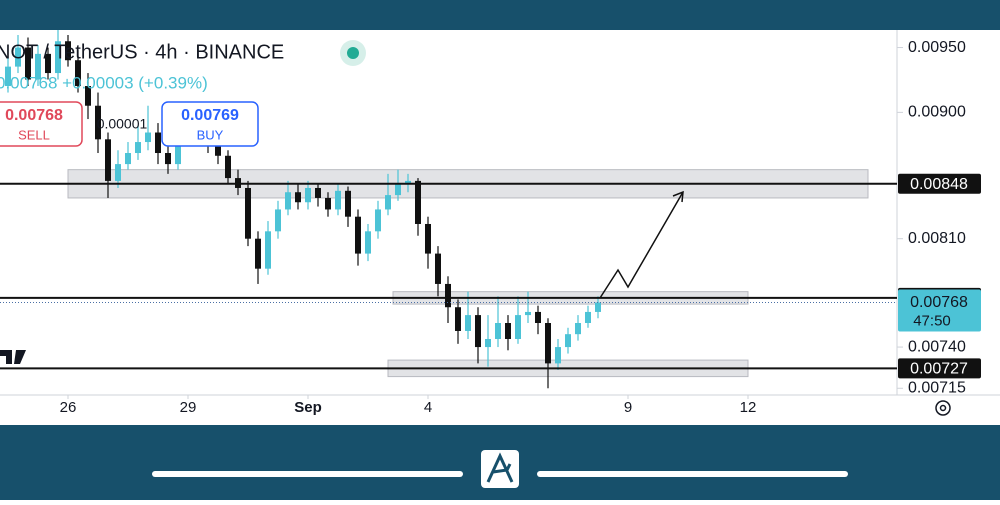  Describe the element at coordinates (628, 407) in the screenshot. I see `x-tick-label: 9` at that location.